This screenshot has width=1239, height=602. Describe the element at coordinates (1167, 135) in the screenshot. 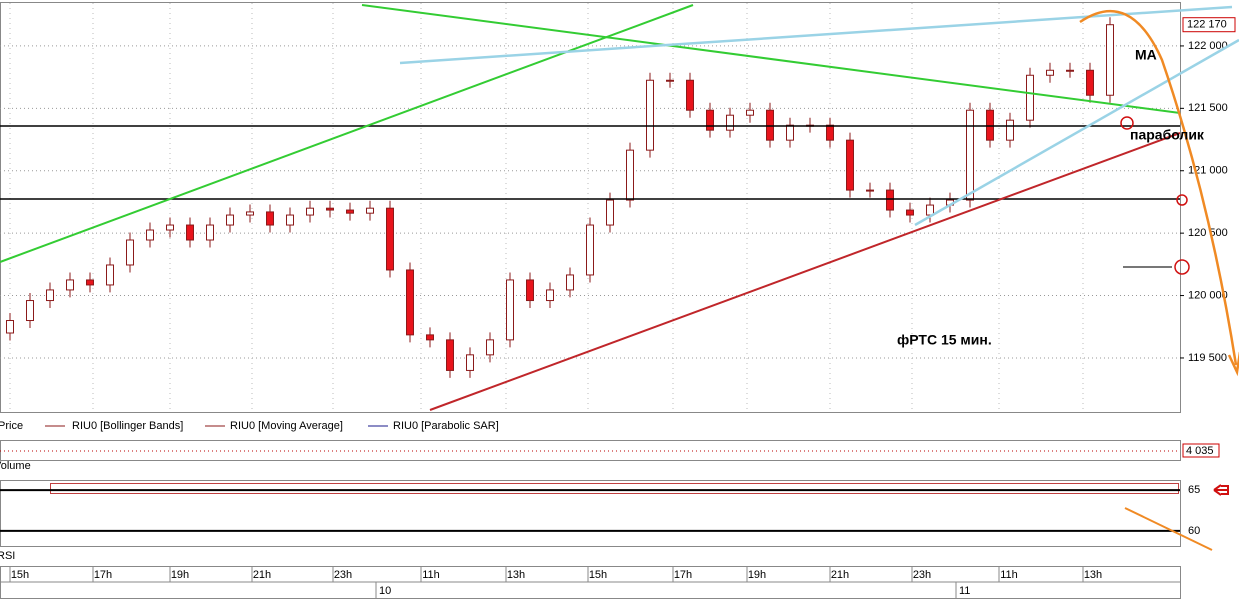

I see `annotation: параболик` at that location.